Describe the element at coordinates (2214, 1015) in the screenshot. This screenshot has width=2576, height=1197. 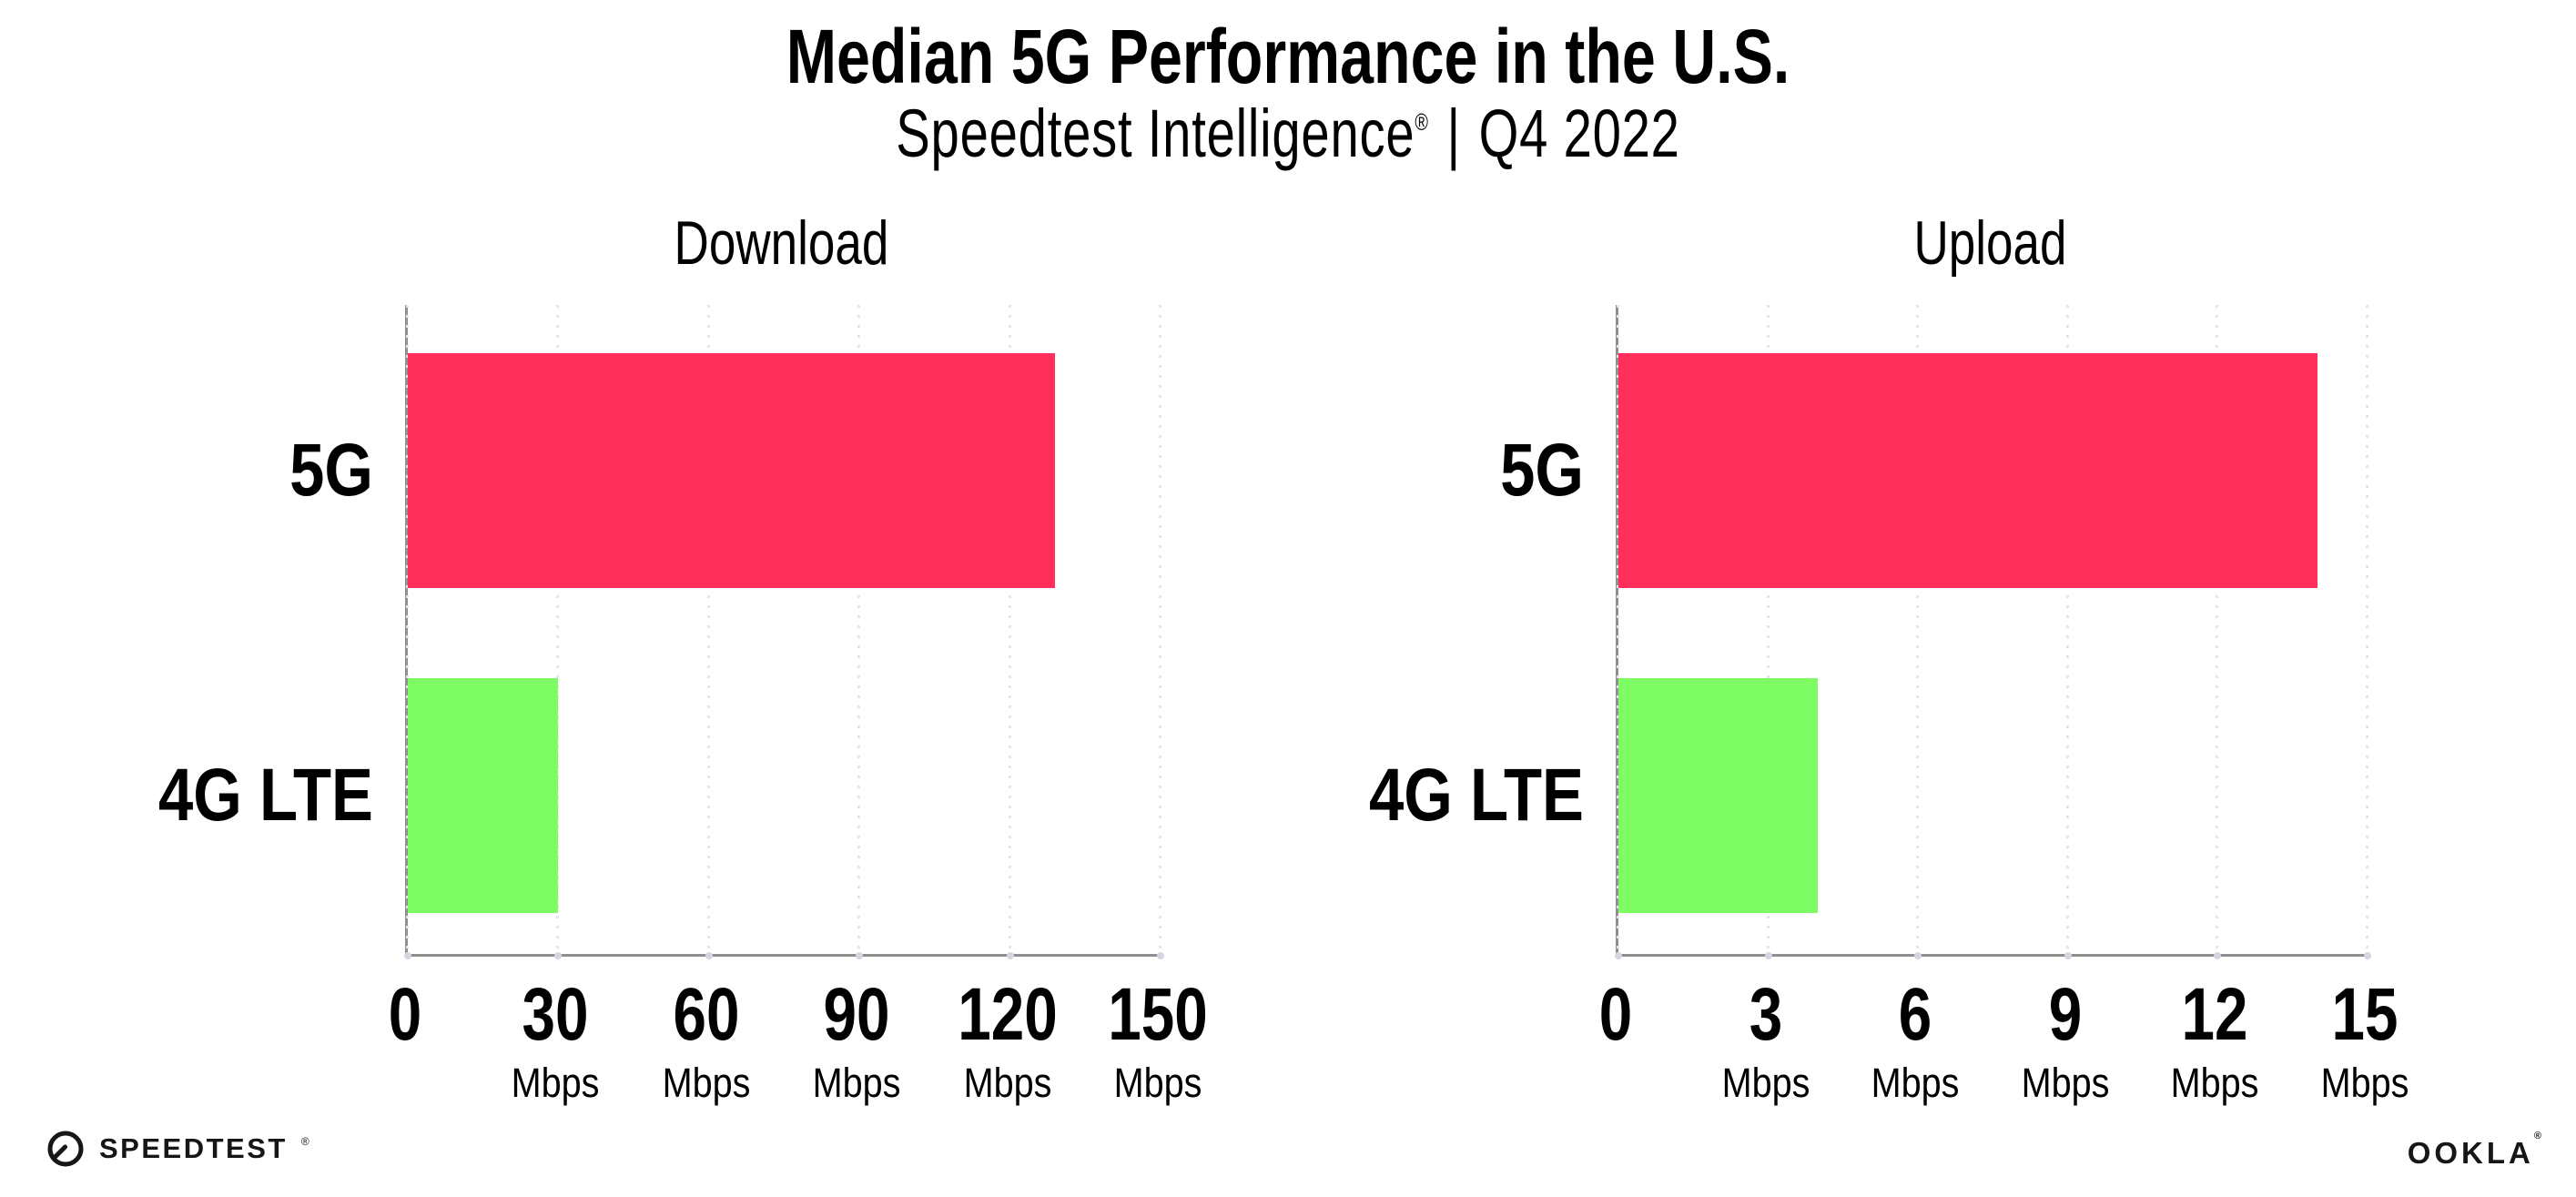
I see `x-tick-value: 12` at that location.